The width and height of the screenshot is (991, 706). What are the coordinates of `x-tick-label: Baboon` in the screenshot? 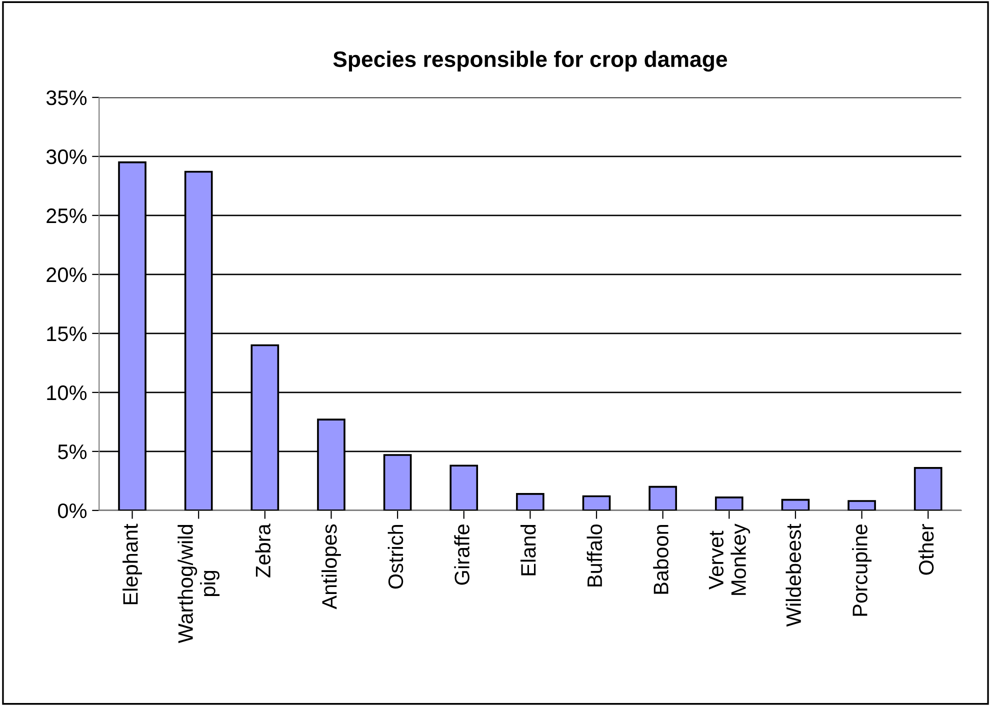 It's located at (660, 559).